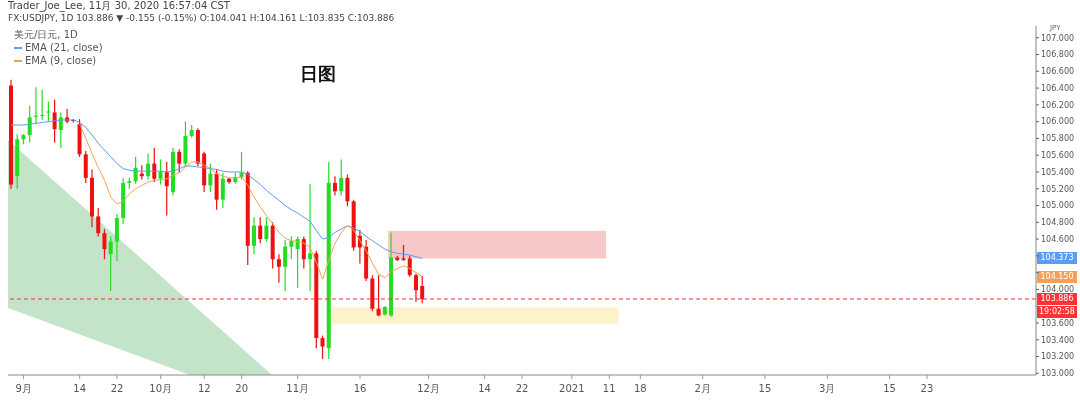 The width and height of the screenshot is (1080, 409). What do you see at coordinates (204, 388) in the screenshot?
I see `x-tick-label: 12` at bounding box center [204, 388].